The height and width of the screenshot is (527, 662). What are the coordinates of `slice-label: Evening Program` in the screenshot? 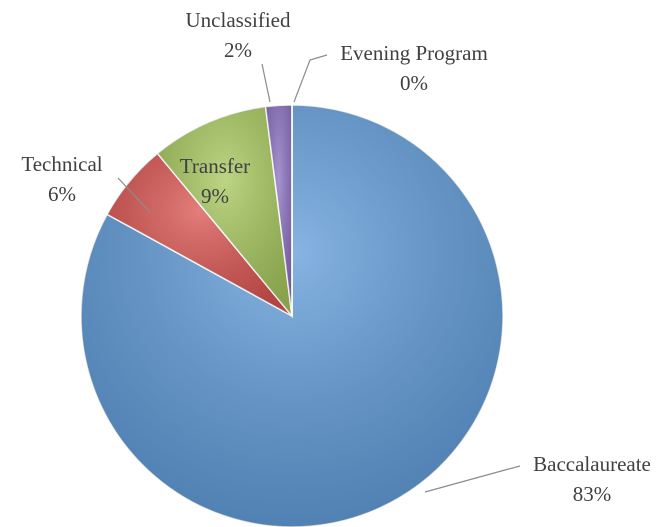 It's located at (414, 53).